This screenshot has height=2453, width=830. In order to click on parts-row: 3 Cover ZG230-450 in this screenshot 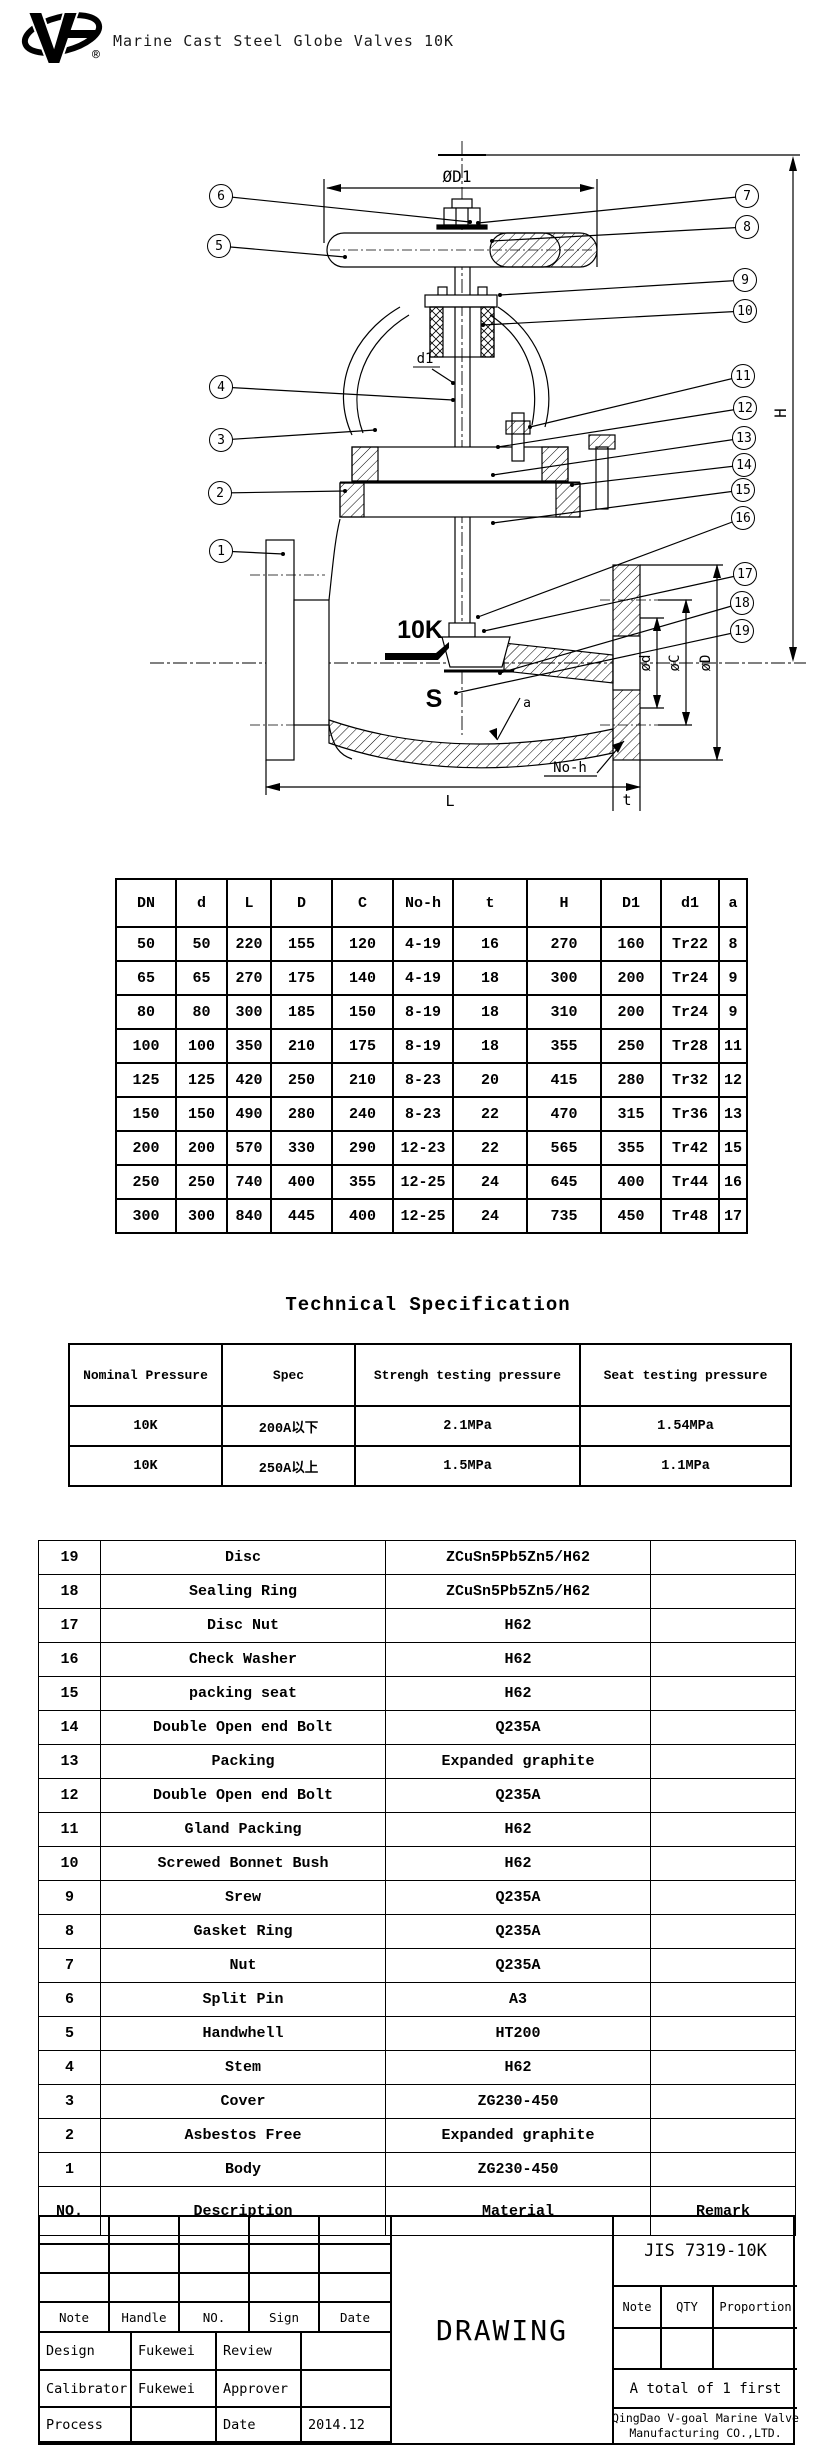, I will do `click(417, 2101)`.